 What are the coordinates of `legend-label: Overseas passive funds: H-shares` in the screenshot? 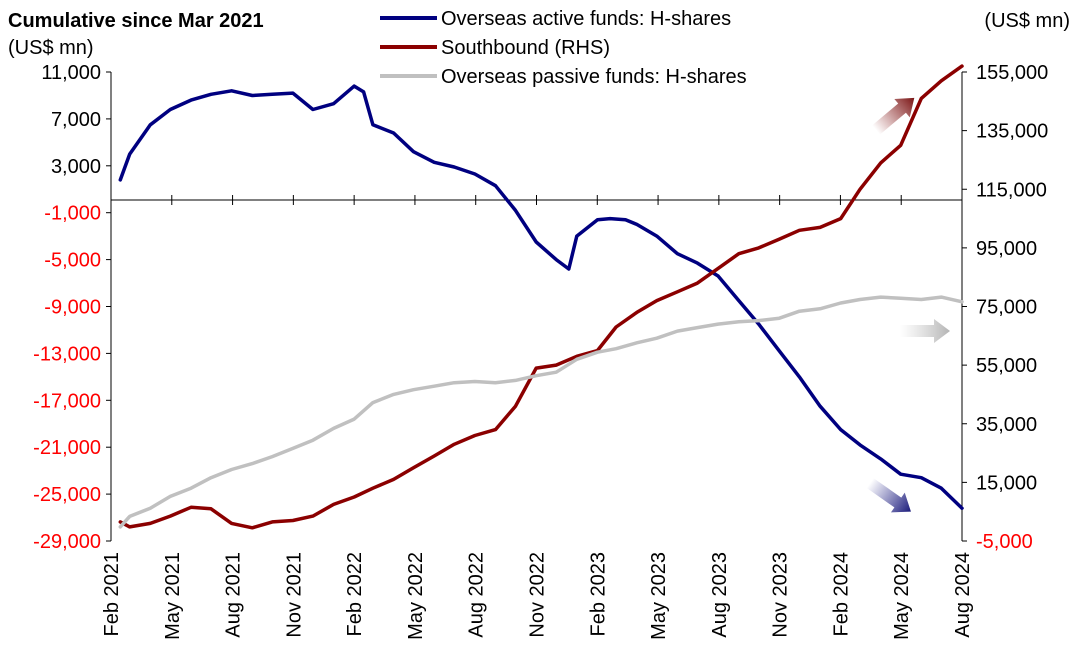 It's located at (594, 77).